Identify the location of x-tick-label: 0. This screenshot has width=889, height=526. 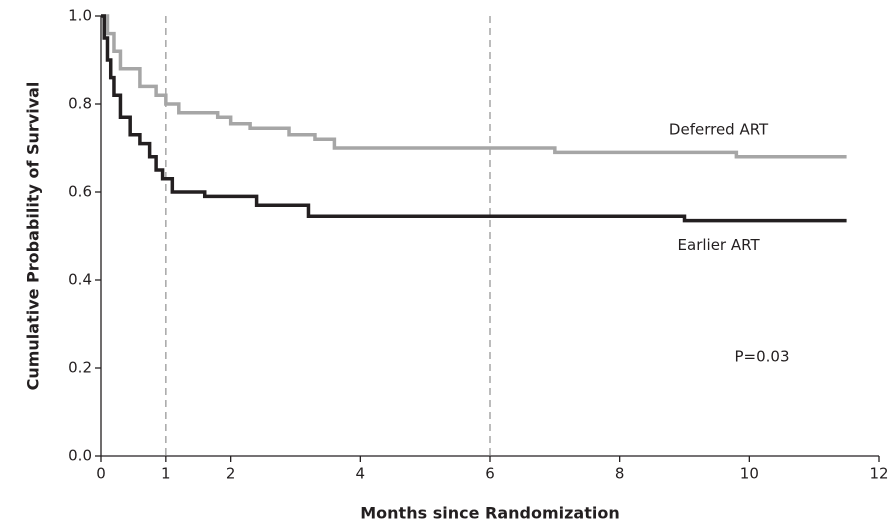
(101, 474).